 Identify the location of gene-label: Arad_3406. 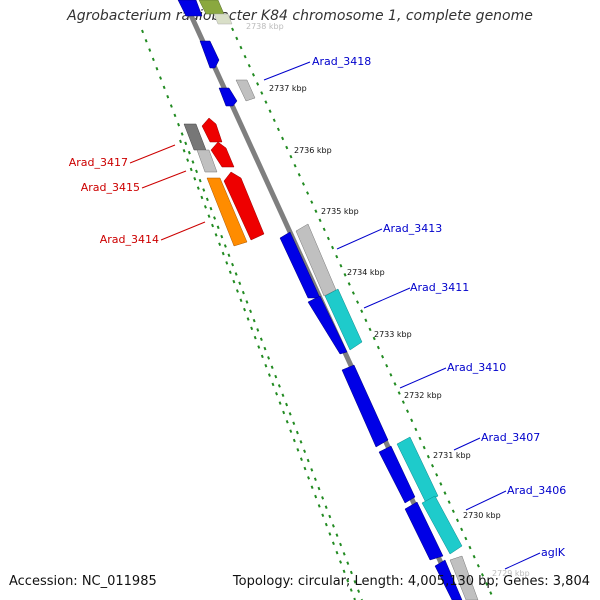
(536, 490).